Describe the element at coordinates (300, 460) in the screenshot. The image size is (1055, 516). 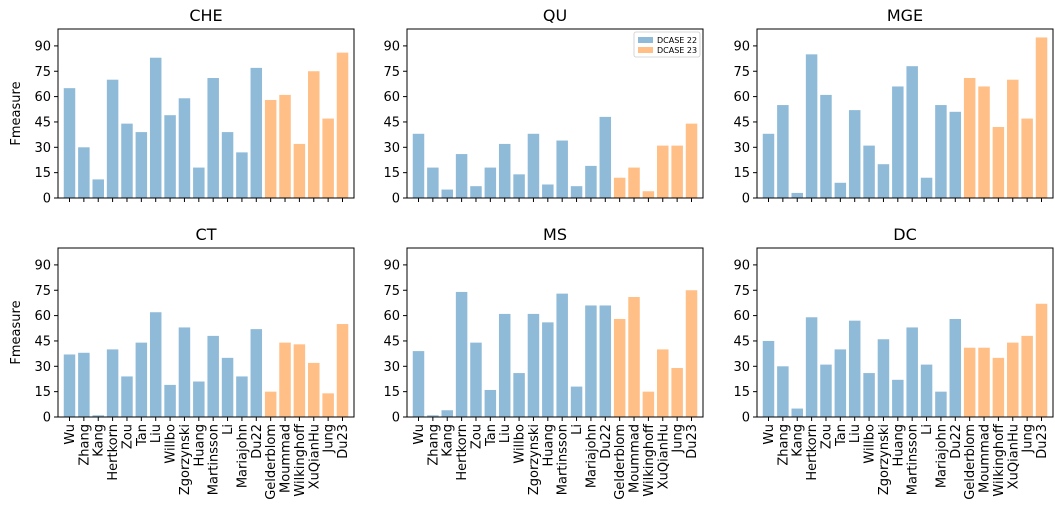
I see `x-tick-label: Wilkinghoff` at that location.